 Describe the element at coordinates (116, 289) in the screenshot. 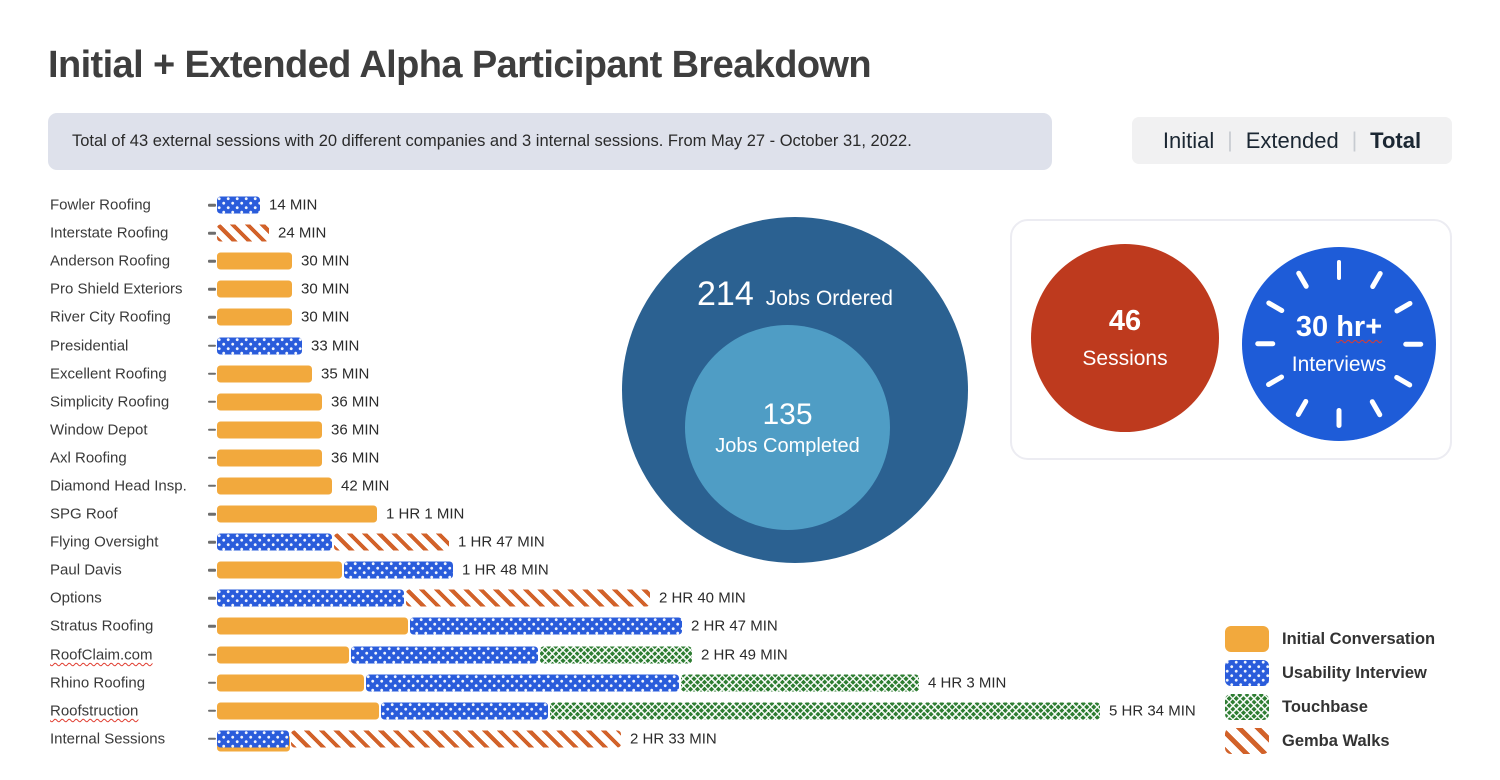

I see `company-label: Pro Shield Exteriors` at that location.